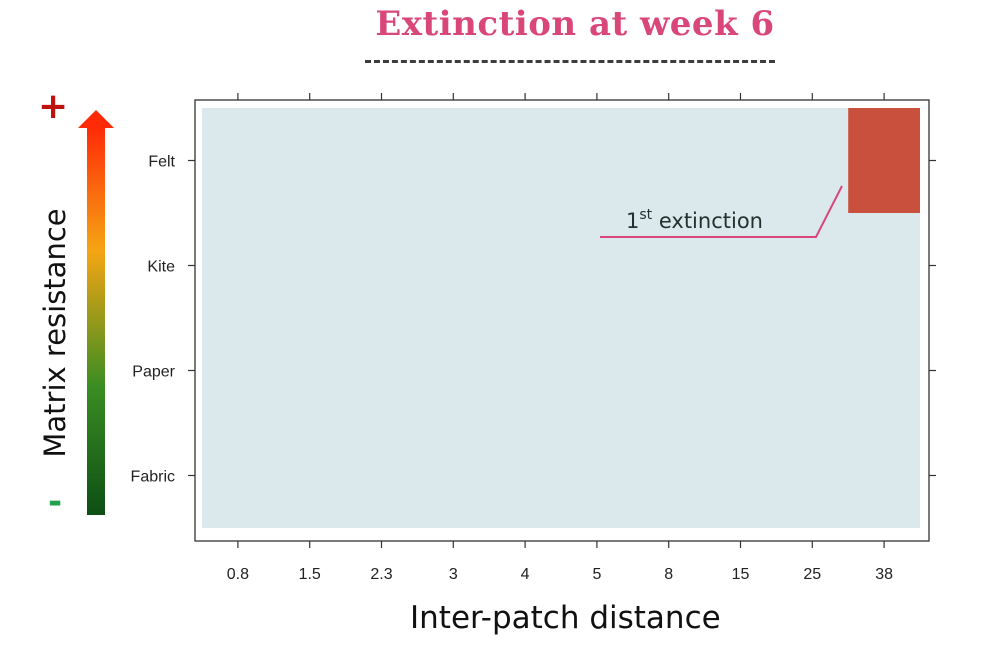 This screenshot has height=651, width=990. Describe the element at coordinates (96, 321) in the screenshot. I see `resistance-arrow-shaft` at that location.